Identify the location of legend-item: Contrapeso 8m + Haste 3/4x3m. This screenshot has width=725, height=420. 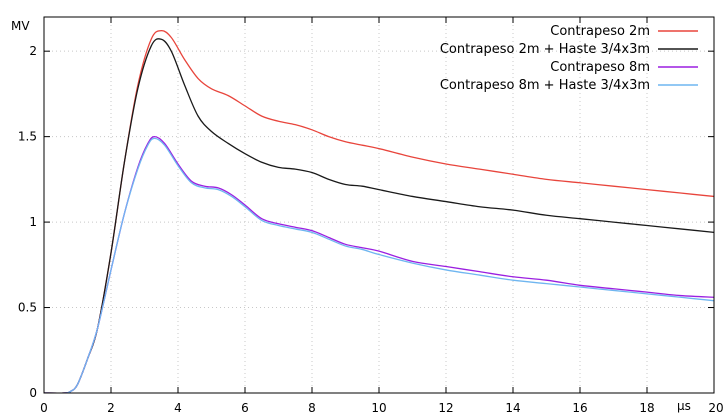
(569, 85).